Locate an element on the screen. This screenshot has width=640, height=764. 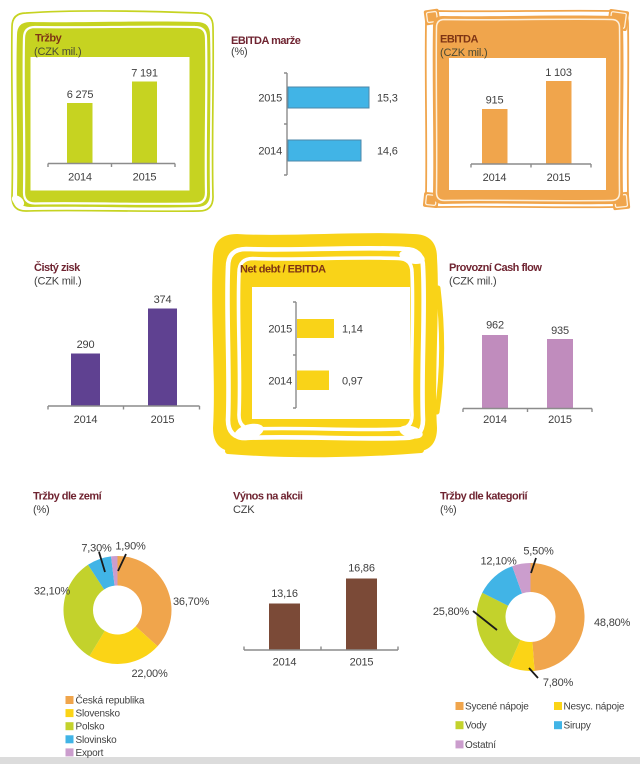
svg-text: 22,00% is located at coordinates (149, 674).